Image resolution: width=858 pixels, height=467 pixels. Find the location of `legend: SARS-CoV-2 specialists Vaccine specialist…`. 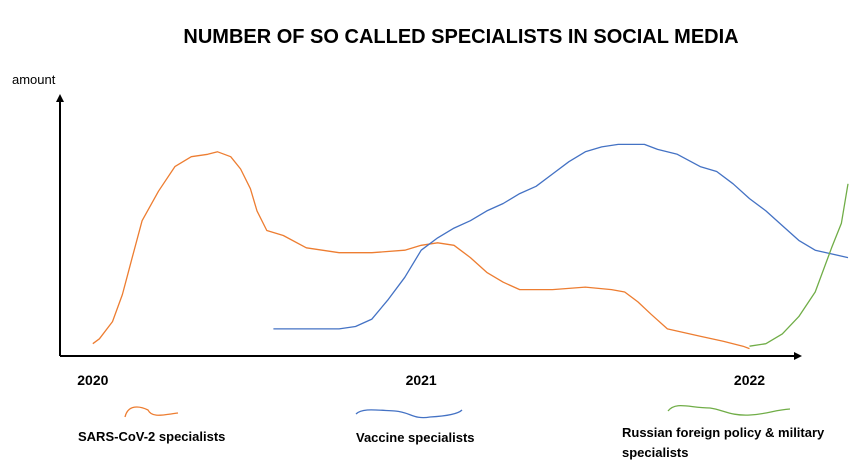

legend: SARS-CoV-2 specialists Vaccine specialist… is located at coordinates (451, 432).